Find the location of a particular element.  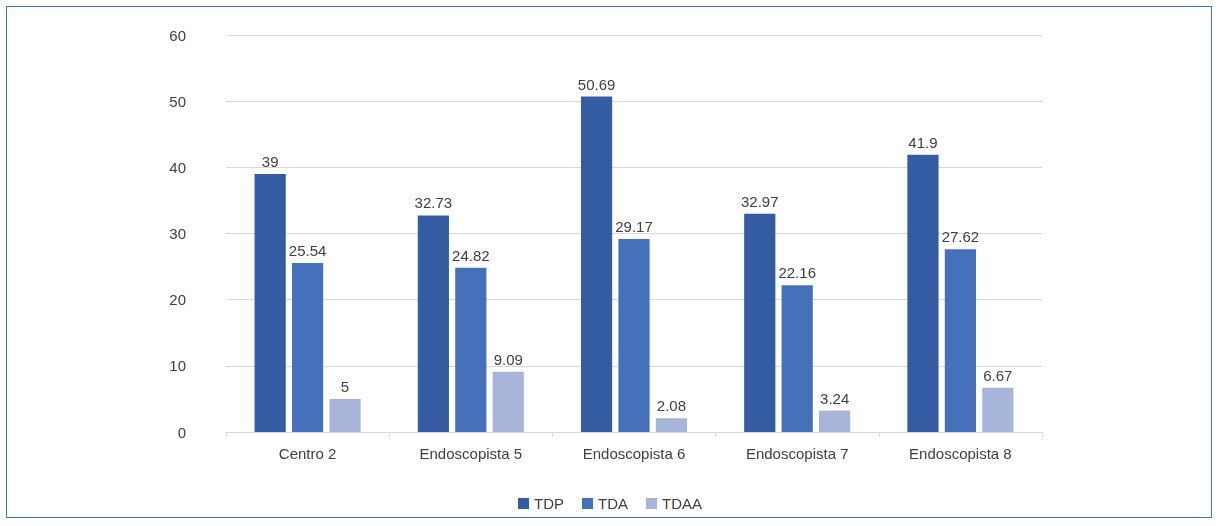

x-tick-label: Centro 2 is located at coordinates (307, 453).